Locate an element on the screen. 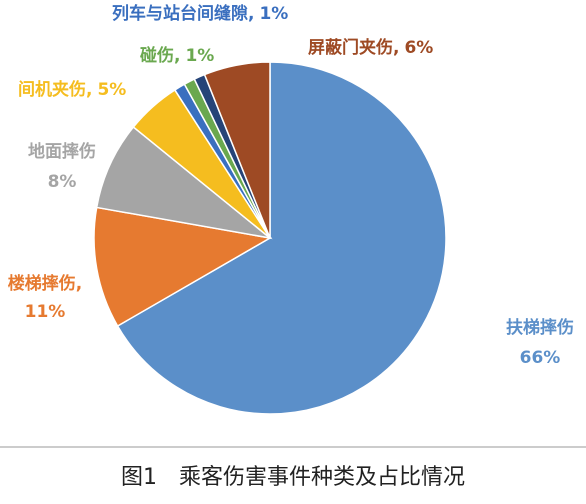 This screenshot has height=504, width=586. value-label: 8% is located at coordinates (62, 182).